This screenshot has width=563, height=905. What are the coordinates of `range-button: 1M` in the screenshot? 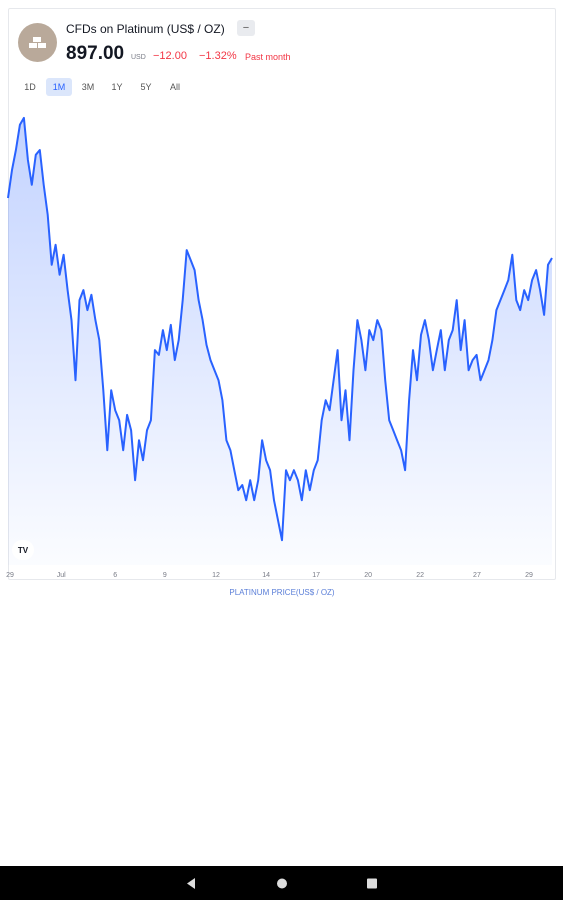 It's located at (59, 87).